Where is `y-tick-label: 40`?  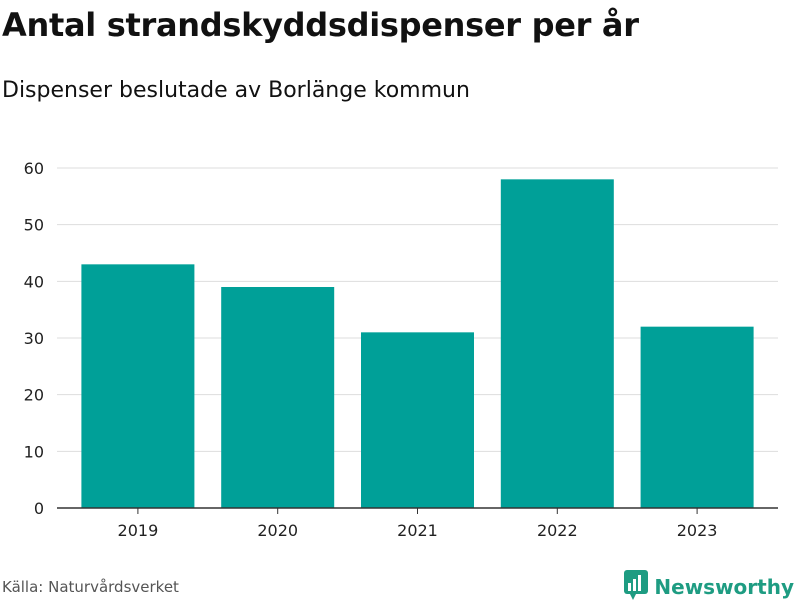 y-tick-label: 40 is located at coordinates (34, 281).